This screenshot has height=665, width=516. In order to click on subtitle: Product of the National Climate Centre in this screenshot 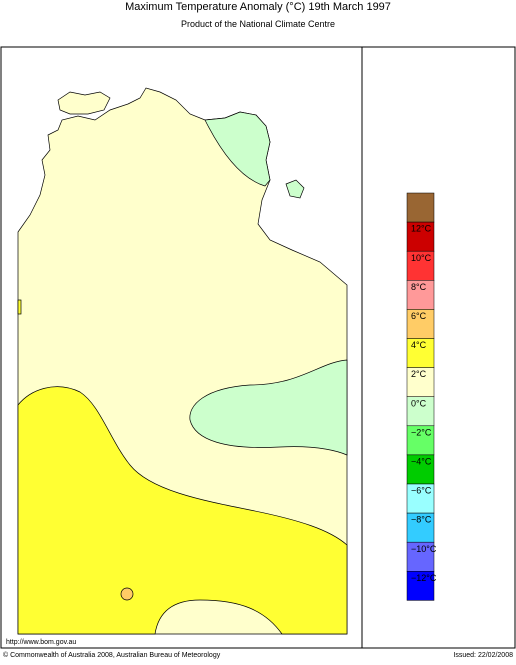, I will do `click(258, 24)`.